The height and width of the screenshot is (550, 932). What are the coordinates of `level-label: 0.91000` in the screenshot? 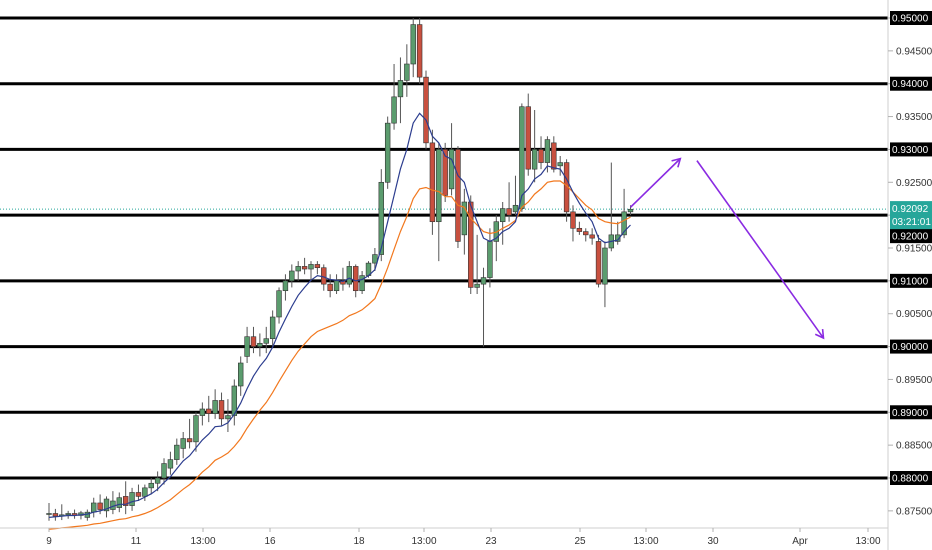 It's located at (910, 281).